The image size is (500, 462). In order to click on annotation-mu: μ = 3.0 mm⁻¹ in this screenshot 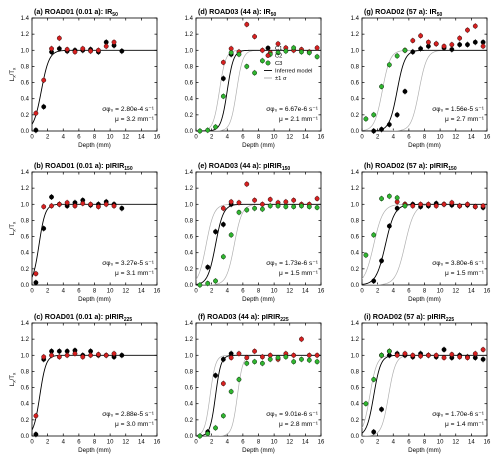, I will do `click(135, 424)`.